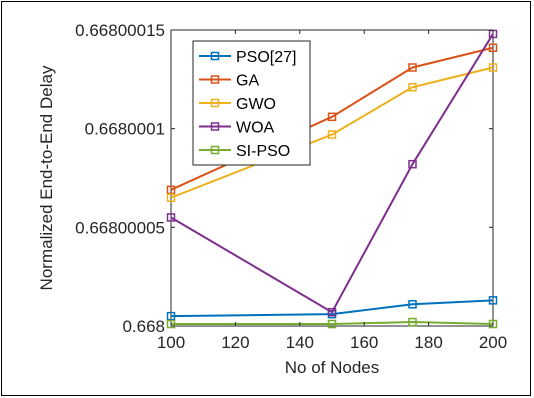 The width and height of the screenshot is (534, 398). I want to click on legend-item: PSO[27], so click(247, 57).